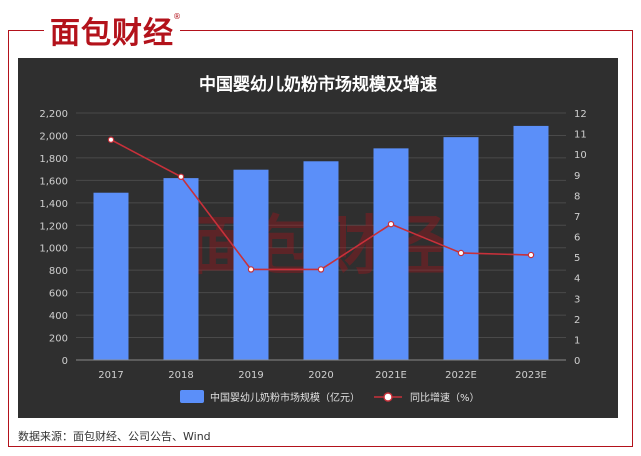 This screenshot has height=456, width=641. I want to click on frame-left, so click(8, 238).